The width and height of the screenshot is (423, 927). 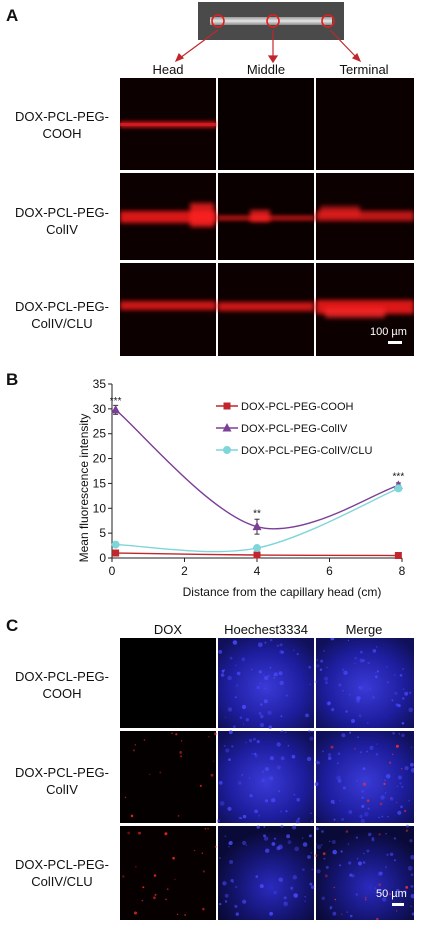 What do you see at coordinates (102, 533) in the screenshot?
I see `y-tick-label: 5` at bounding box center [102, 533].